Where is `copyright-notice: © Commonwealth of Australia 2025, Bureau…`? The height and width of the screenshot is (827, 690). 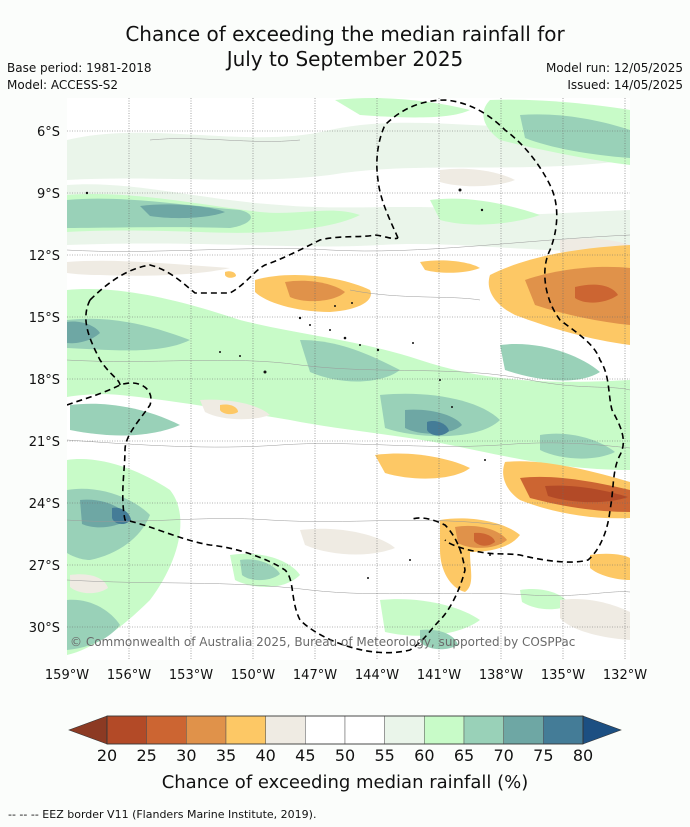 copyright-notice: © Commonwealth of Australia 2025, Bureau… is located at coordinates (322, 642).